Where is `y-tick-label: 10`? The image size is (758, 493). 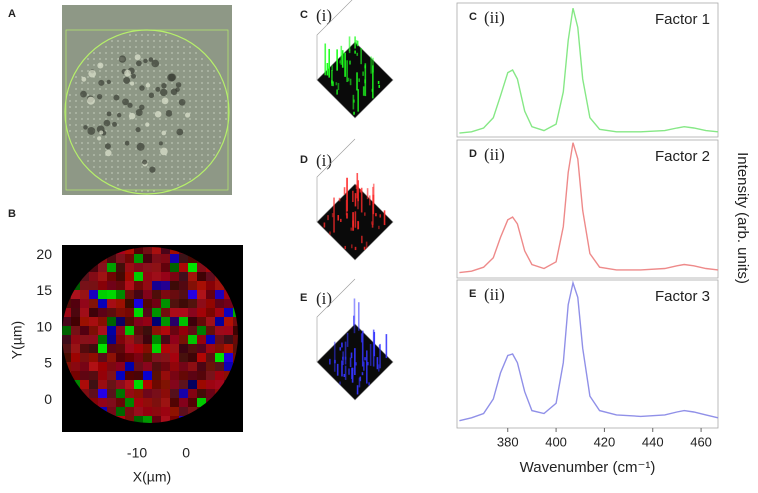 y-tick-label: 10 is located at coordinates (44, 326).